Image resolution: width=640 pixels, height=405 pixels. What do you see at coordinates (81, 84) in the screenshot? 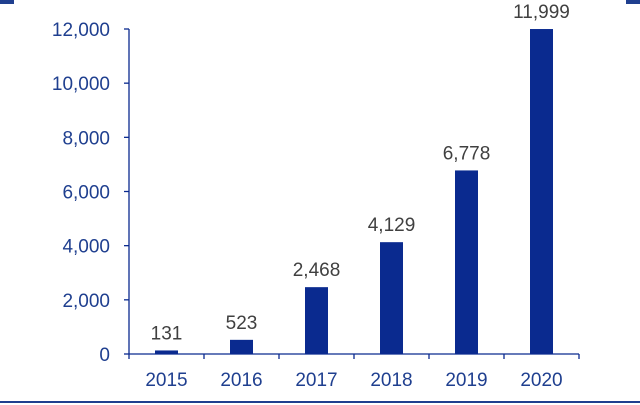
I see `y-tick-label: 10,000` at bounding box center [81, 84].